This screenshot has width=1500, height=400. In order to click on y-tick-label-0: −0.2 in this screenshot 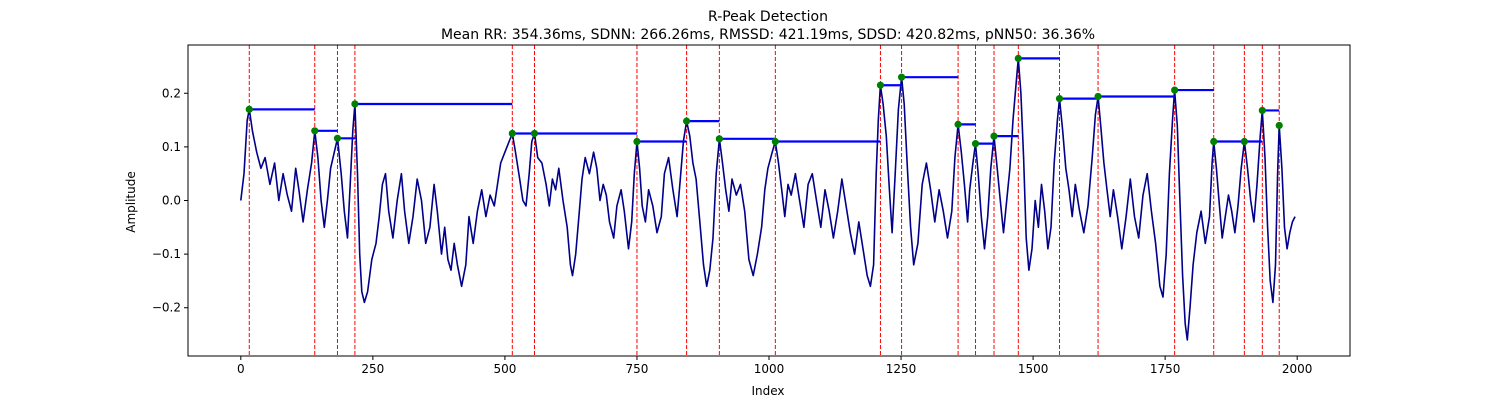, I will do `click(166, 308)`.